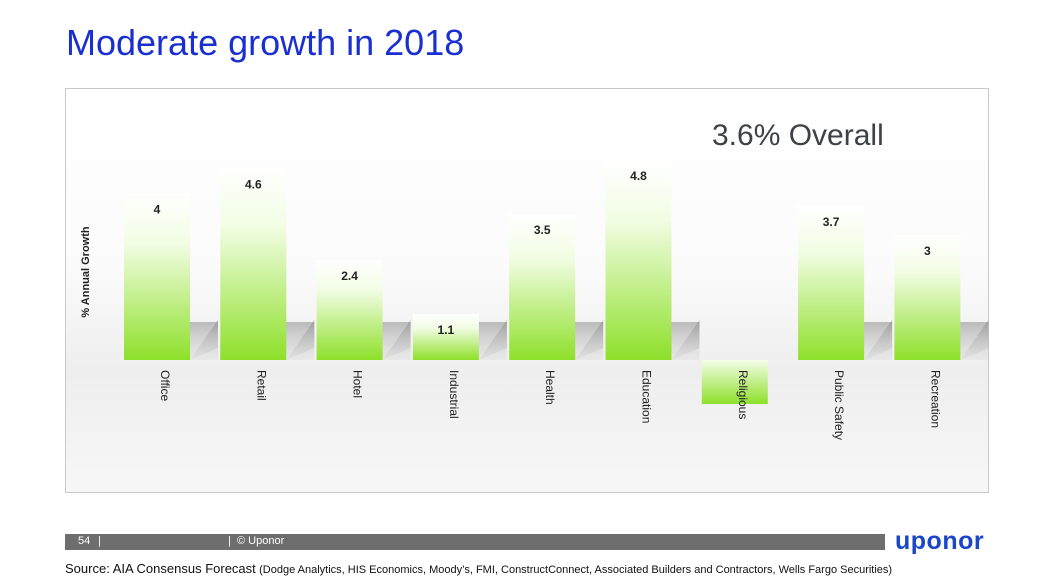 This screenshot has width=1050, height=582. Describe the element at coordinates (734, 382) in the screenshot. I see `bar-religious` at that location.